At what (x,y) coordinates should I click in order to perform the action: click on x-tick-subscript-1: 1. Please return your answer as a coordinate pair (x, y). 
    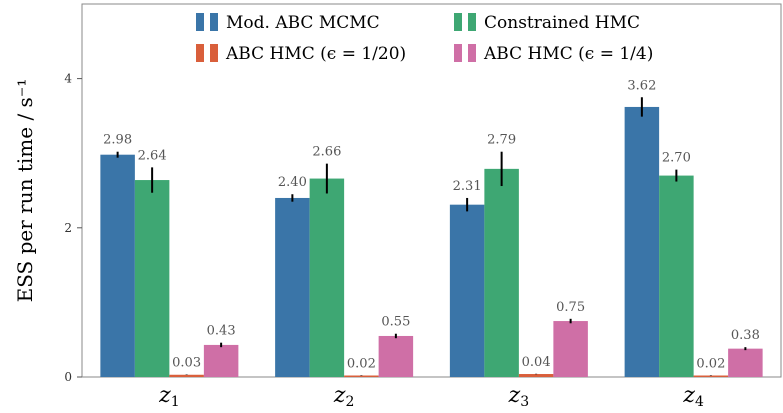
    Looking at the image, I should click on (175, 402).